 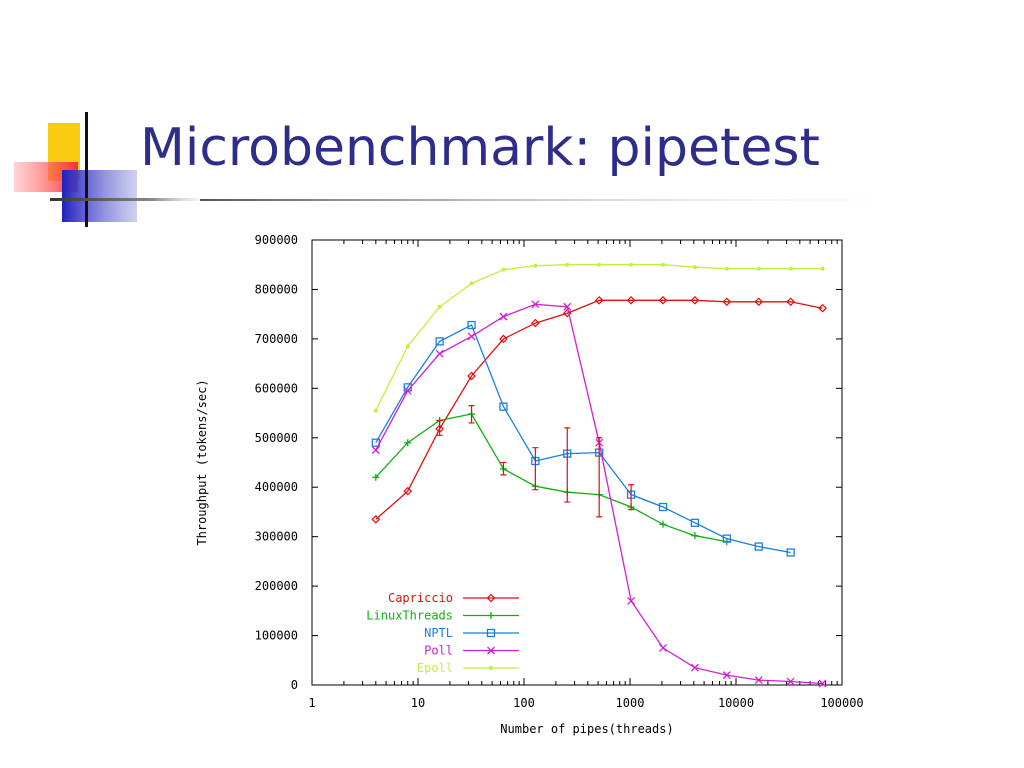 I want to click on legend-marker-capriccio, so click(x=491, y=598).